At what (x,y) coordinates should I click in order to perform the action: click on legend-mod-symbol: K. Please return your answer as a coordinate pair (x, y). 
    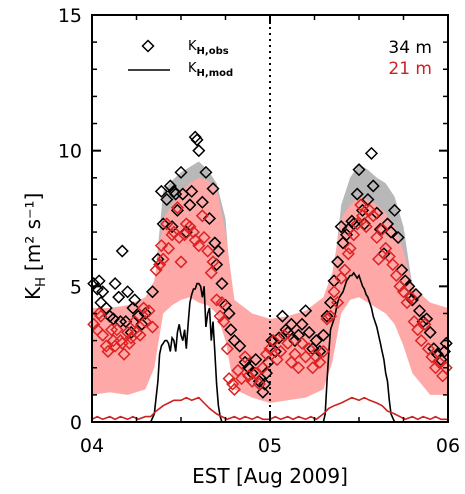
    Looking at the image, I should click on (192, 68).